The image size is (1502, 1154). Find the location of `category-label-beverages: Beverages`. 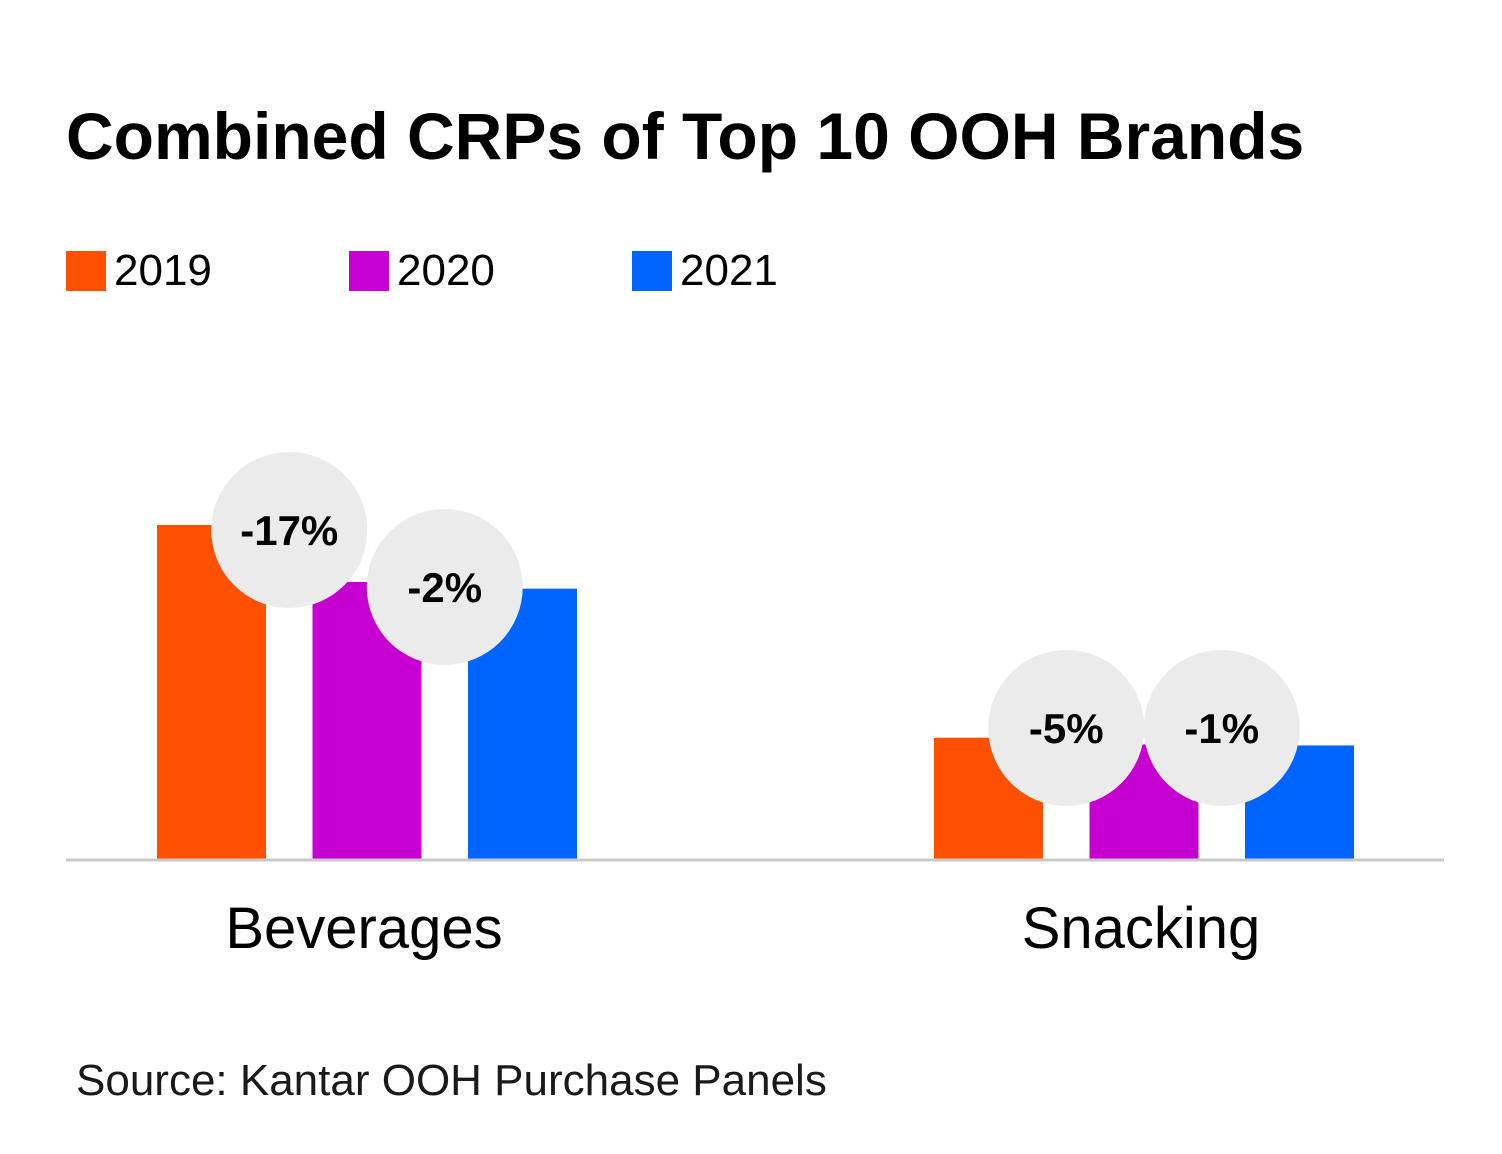

category-label-beverages: Beverages is located at coordinates (363, 928).